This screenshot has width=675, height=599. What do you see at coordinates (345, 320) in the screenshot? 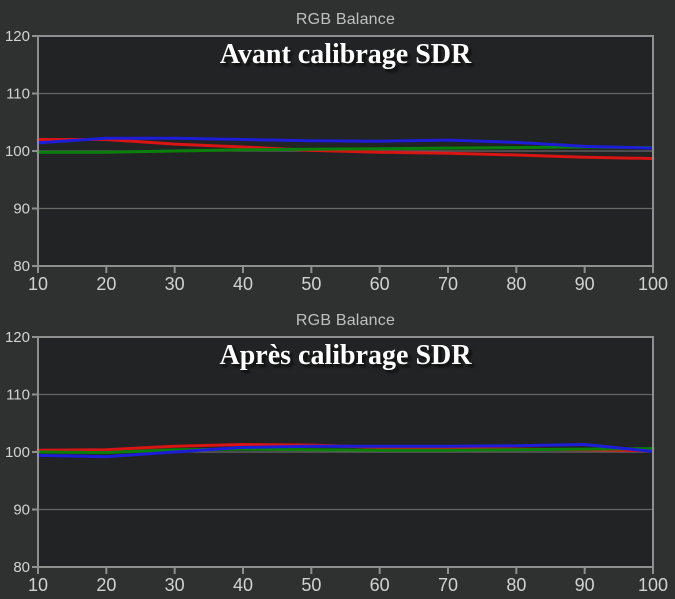
I see `chart-title-after: RGB Balance` at bounding box center [345, 320].